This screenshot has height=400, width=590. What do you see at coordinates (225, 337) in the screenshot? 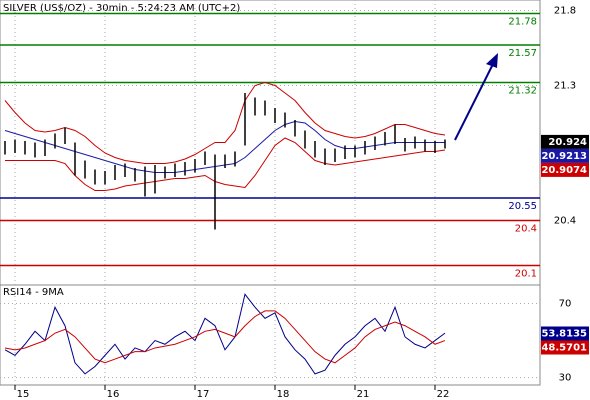
I see `rsi-line` at bounding box center [225, 337].